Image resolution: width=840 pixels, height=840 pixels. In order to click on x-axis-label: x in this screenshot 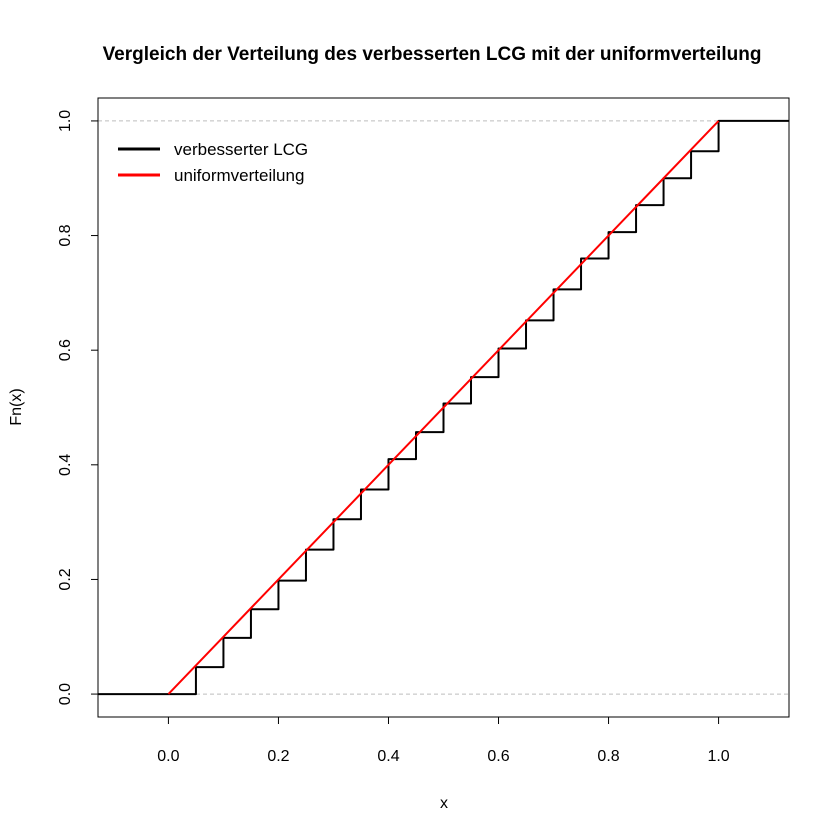, I will do `click(444, 803)`.